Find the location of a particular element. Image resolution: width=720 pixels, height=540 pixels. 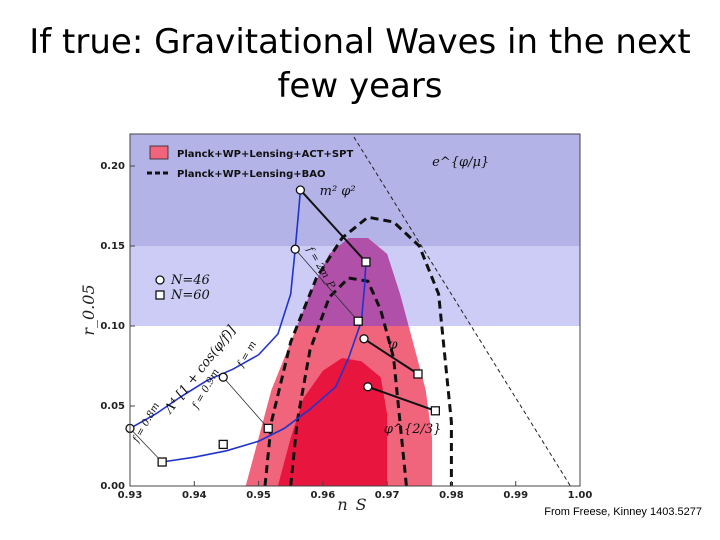

y-axis-label: r_0.05 is located at coordinates (89, 309).